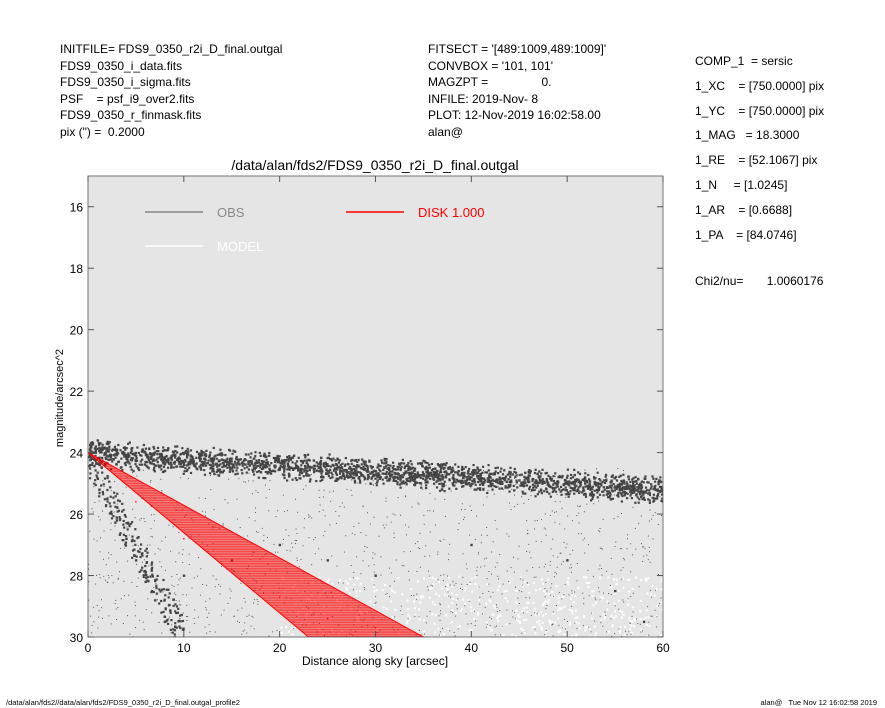 The width and height of the screenshot is (885, 708). What do you see at coordinates (125, 82) in the screenshot?
I see `header-left-line-2: FDS9_0350_i_sigma.fits` at bounding box center [125, 82].